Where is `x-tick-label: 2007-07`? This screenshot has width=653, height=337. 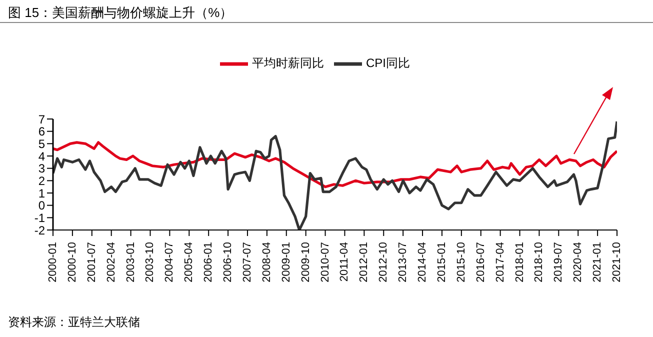 x-tick-label: 2007-07 is located at coordinates (247, 262).